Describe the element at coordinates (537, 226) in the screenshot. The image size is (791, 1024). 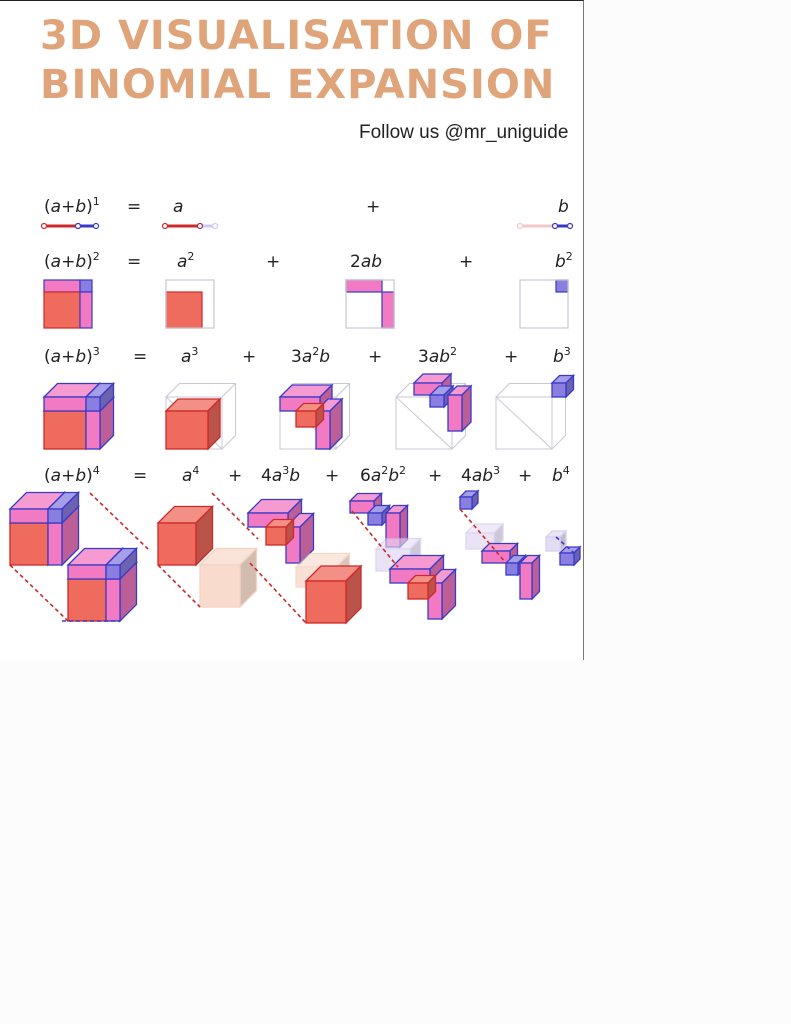
I see `segment-term-b-ghost` at that location.